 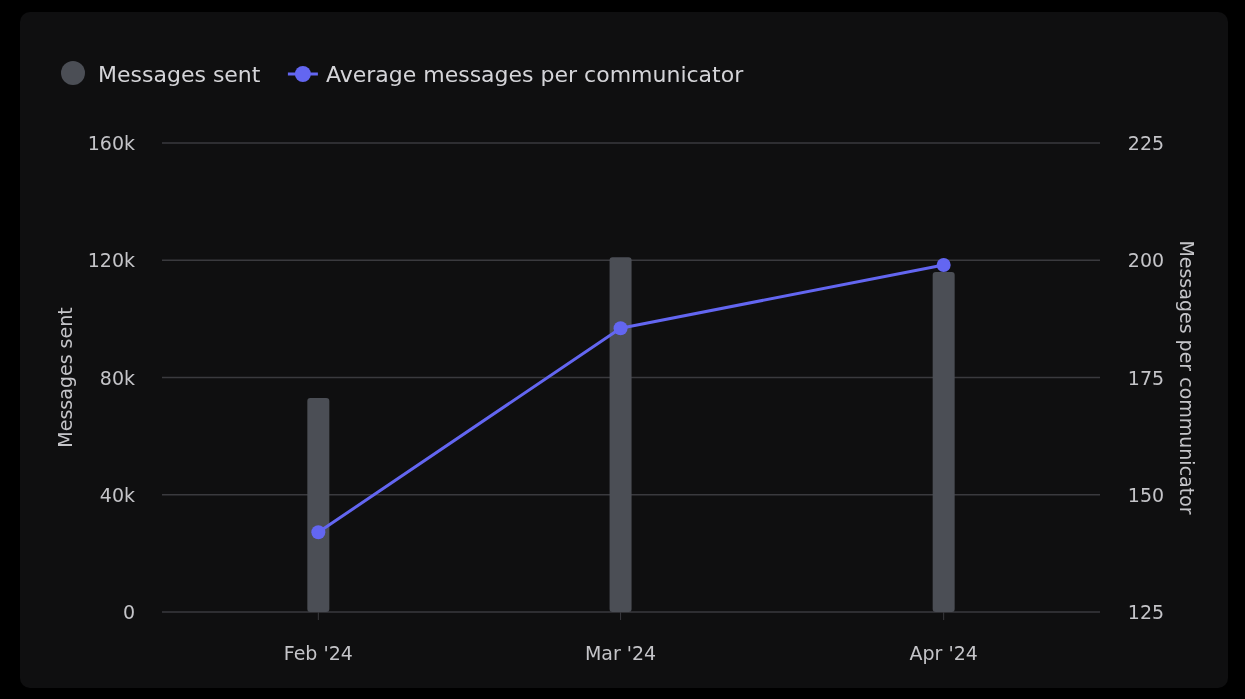 I want to click on y2-tick-label: 225, so click(x=1146, y=143).